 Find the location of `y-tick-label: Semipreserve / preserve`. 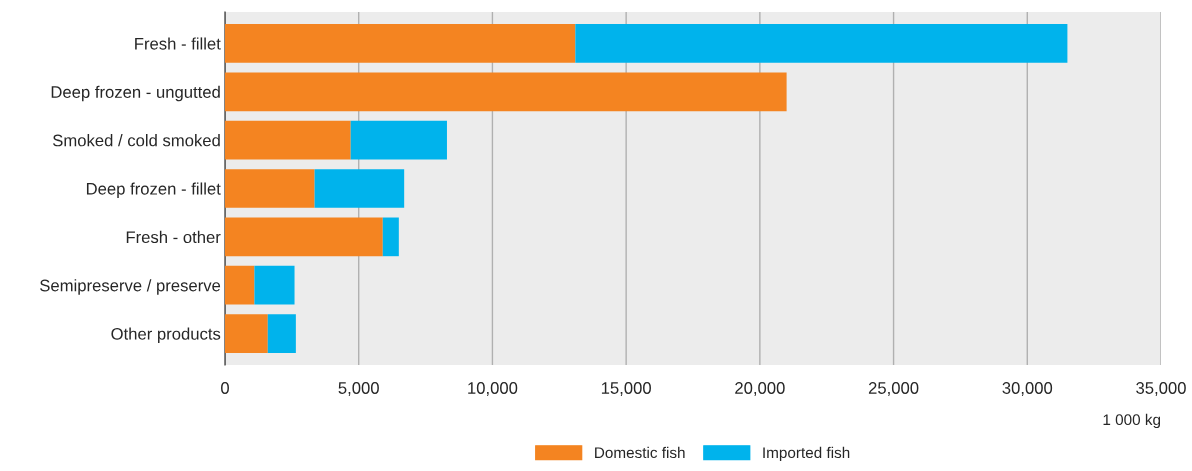

y-tick-label: Semipreserve / preserve is located at coordinates (130, 287).